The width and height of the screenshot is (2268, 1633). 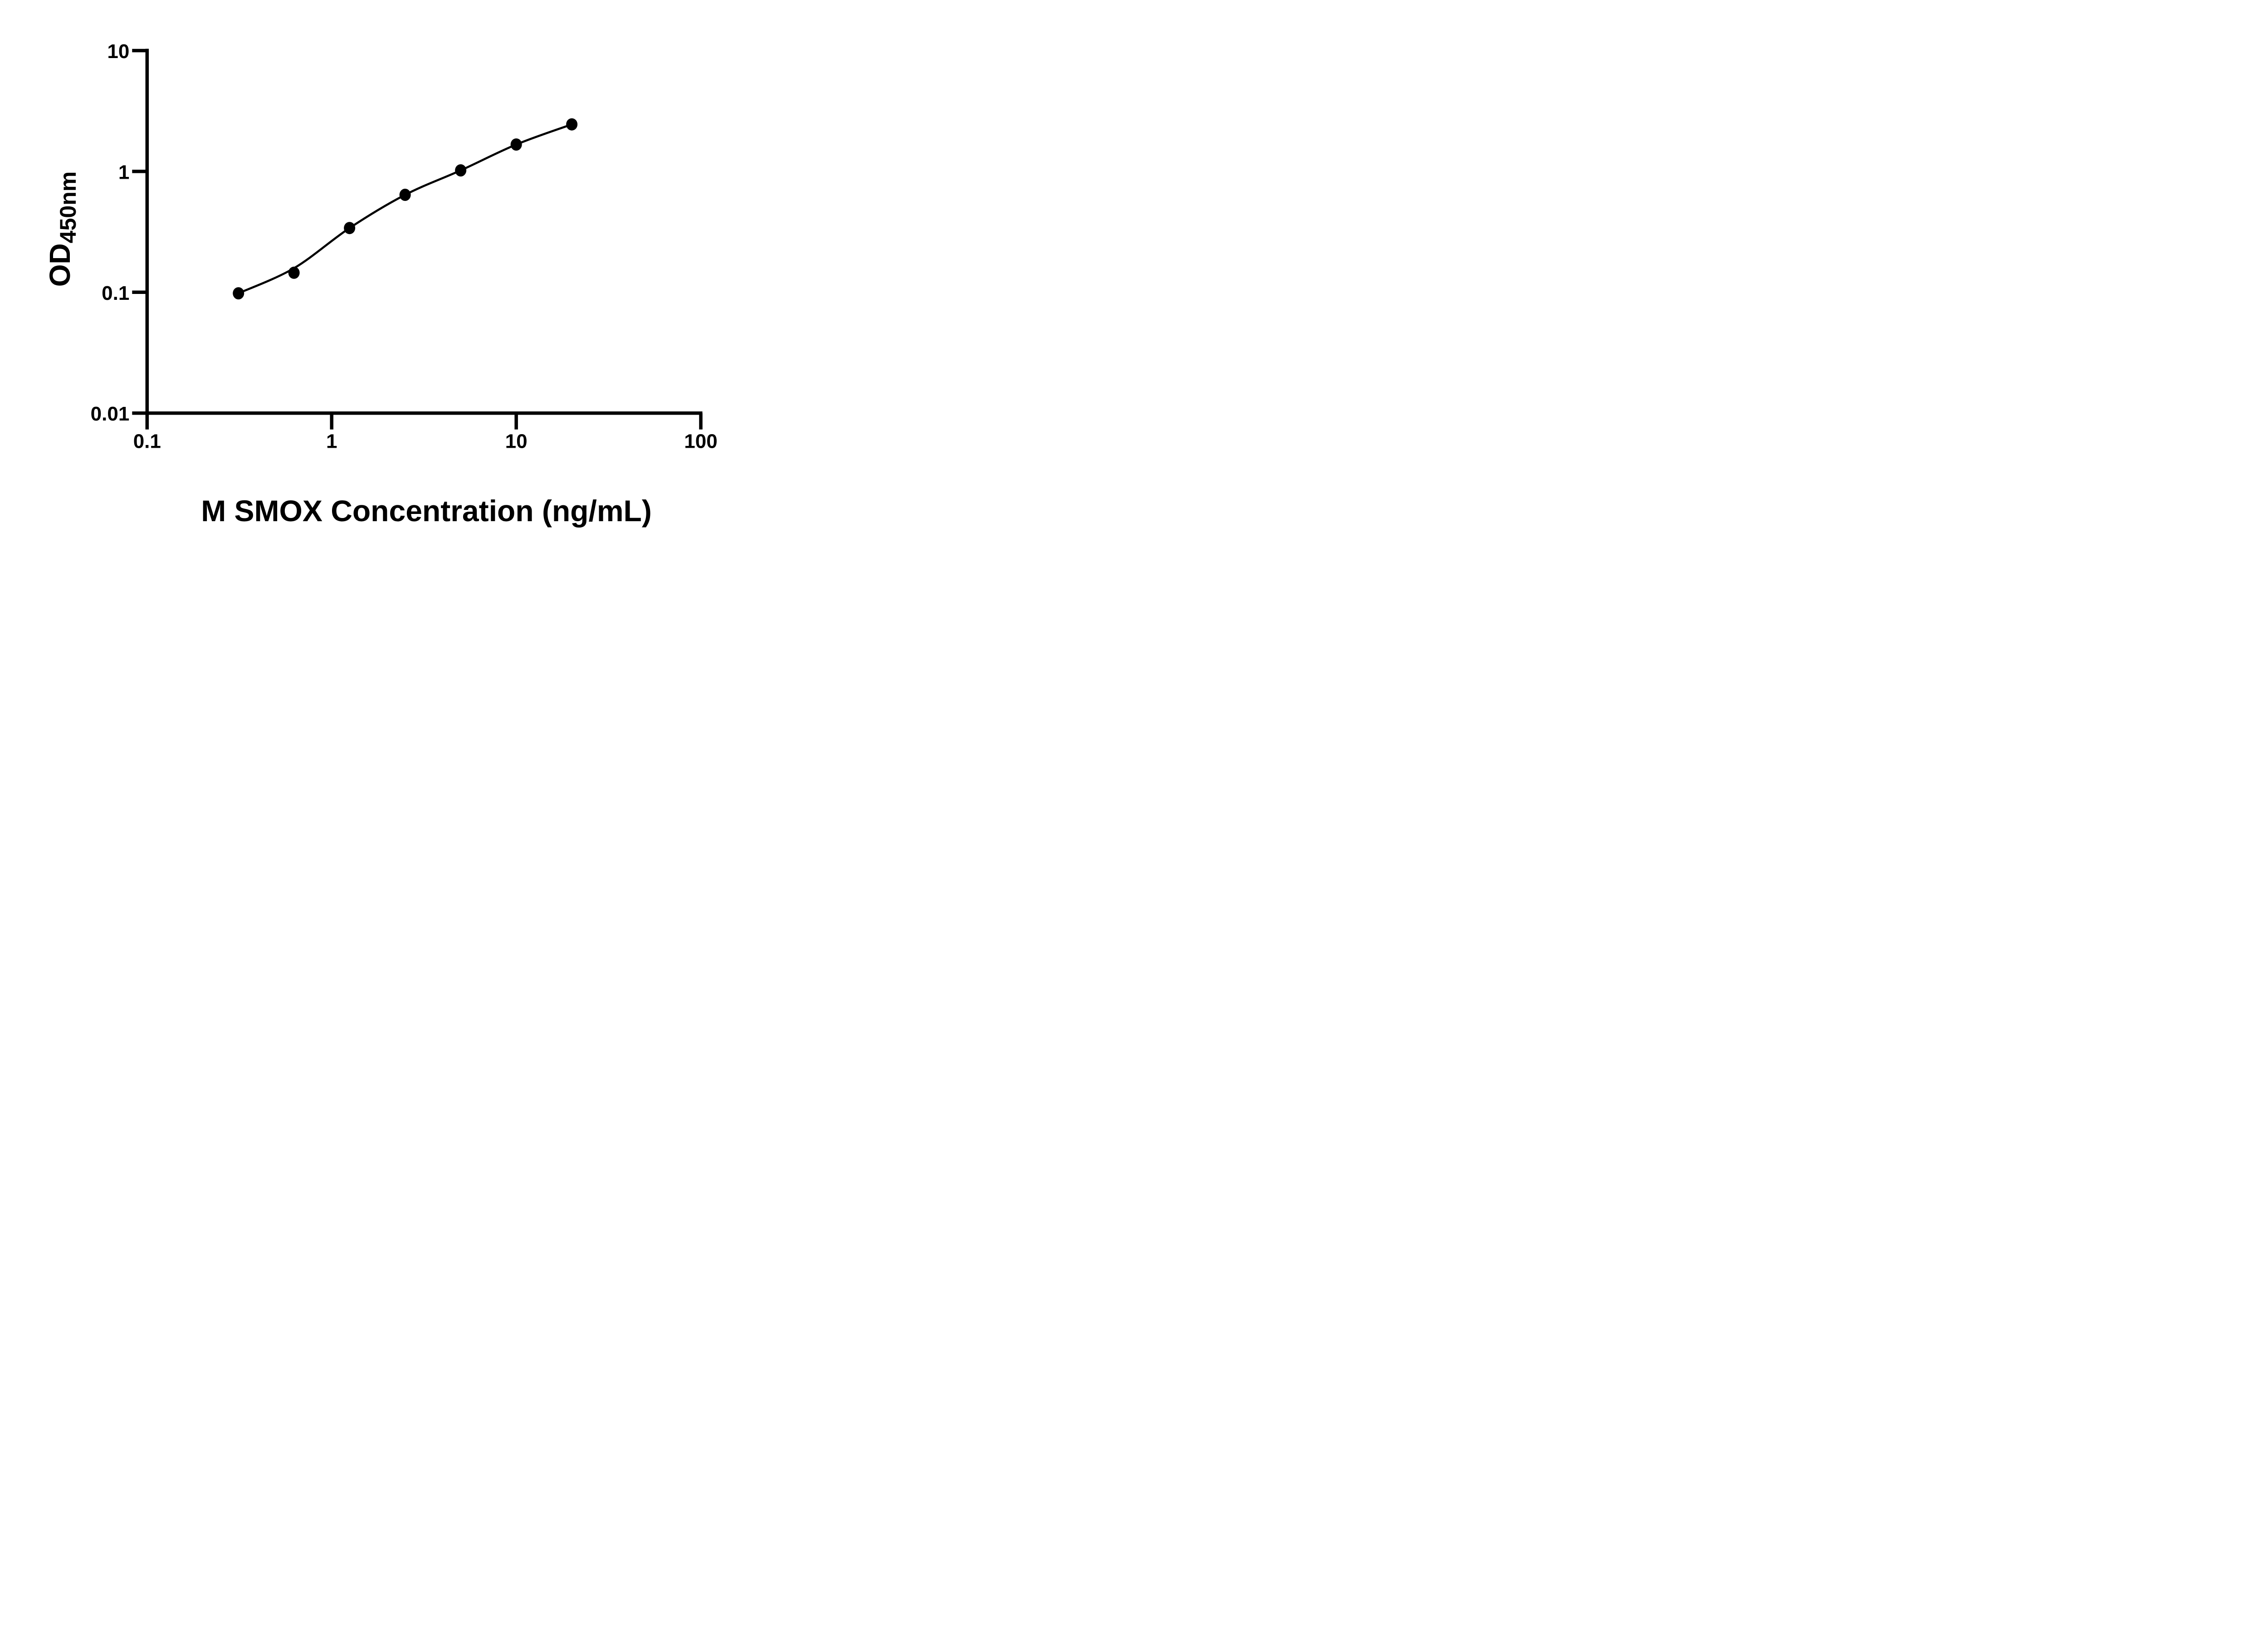 I want to click on y-axis-title-main: OD, so click(x=60, y=265).